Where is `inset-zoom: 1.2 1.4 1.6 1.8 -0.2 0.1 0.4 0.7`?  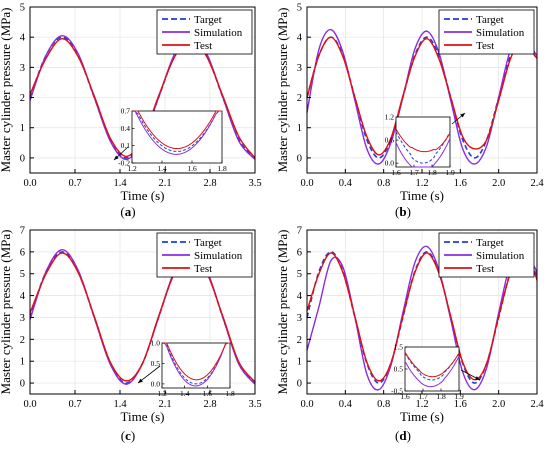
inset-zoom: 1.2 1.4 1.6 1.8 -0.2 0.1 0.4 0.7 is located at coordinates (170, 140).